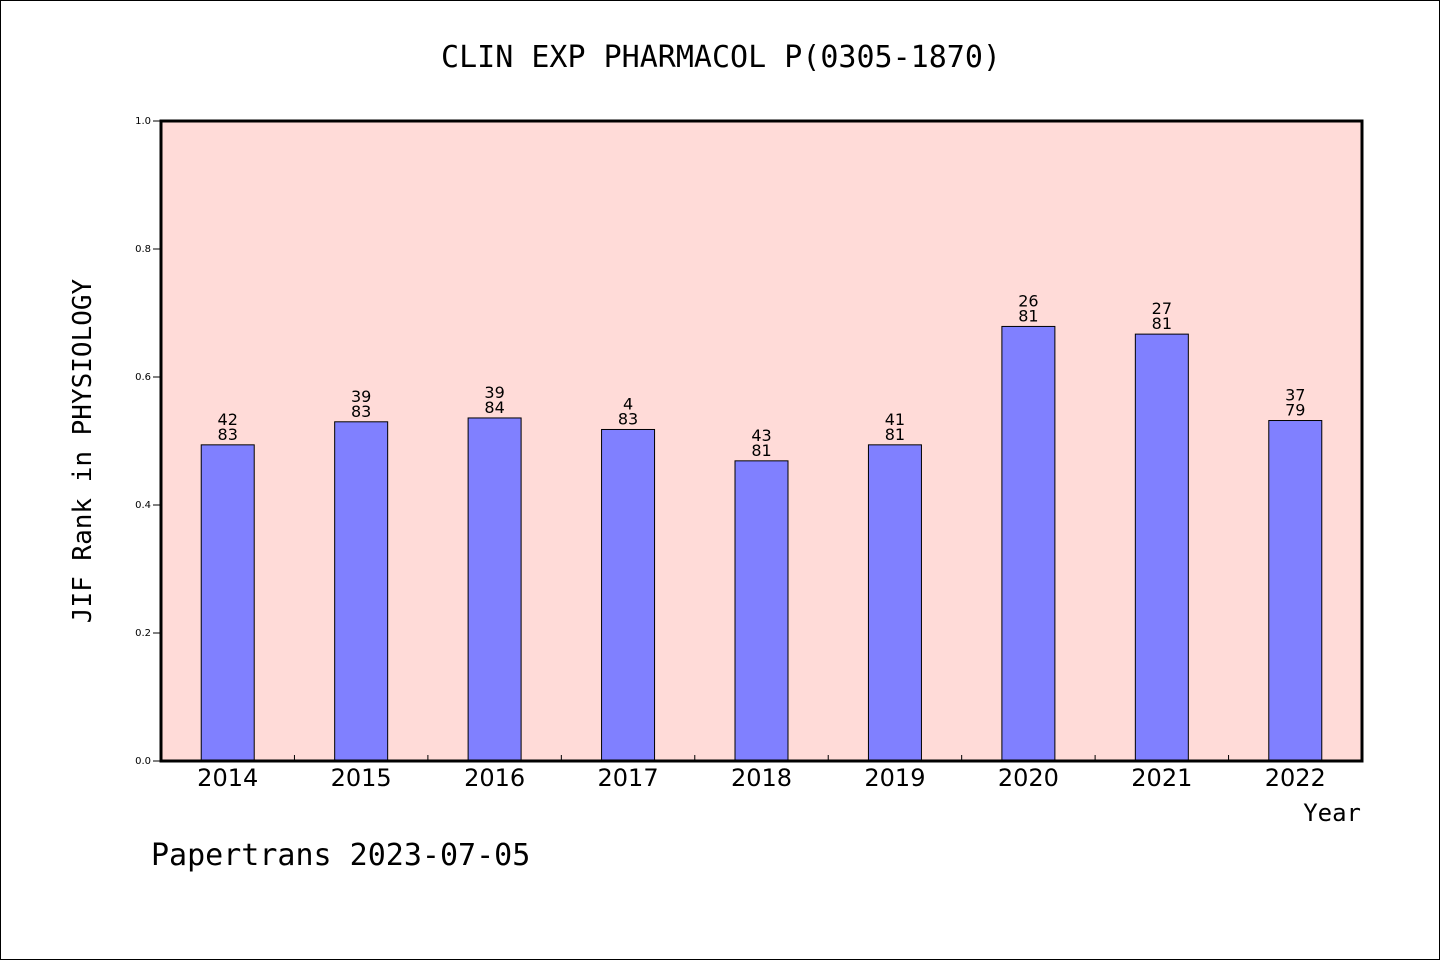  I want to click on x-tick-label: 2015, so click(361, 778).